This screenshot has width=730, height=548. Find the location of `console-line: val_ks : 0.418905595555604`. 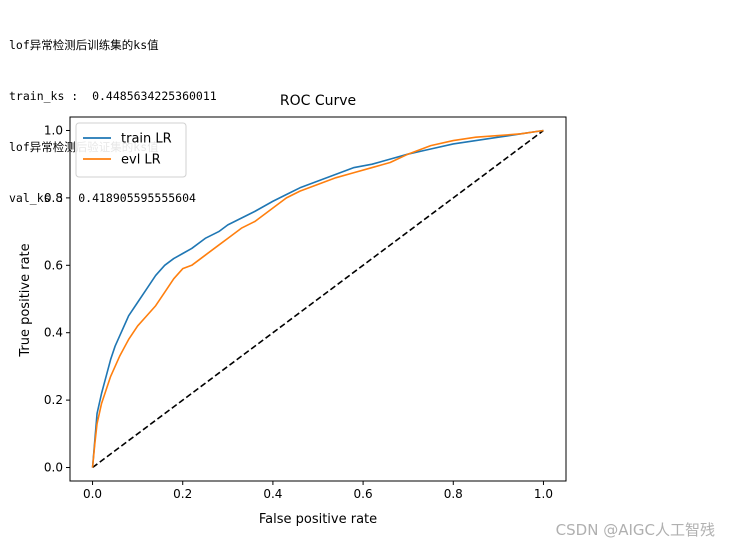

console-line: val_ks : 0.418905595555604 is located at coordinates (102, 198).